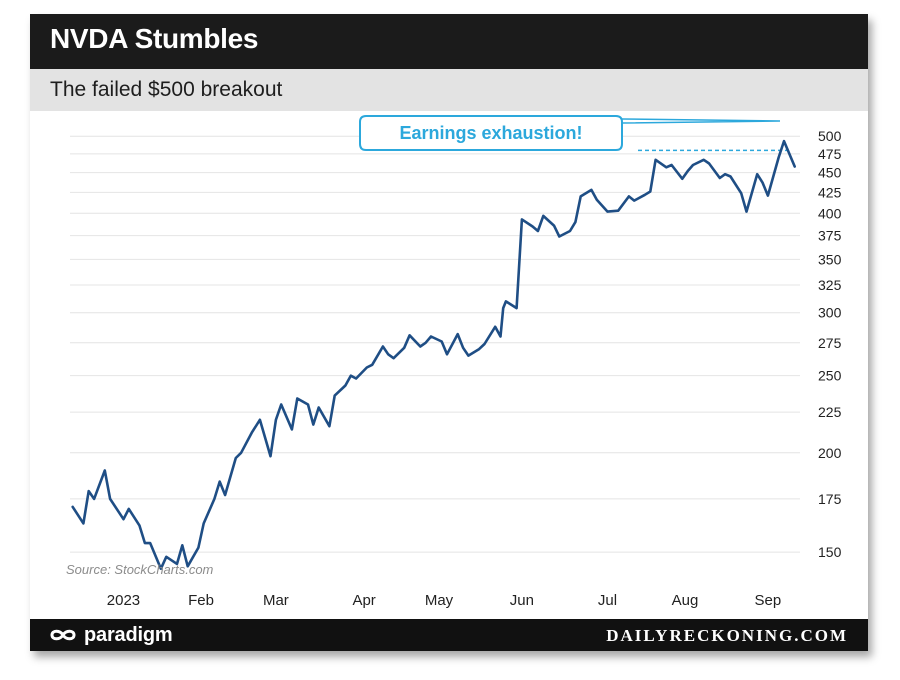 The height and width of the screenshot is (680, 900). I want to click on x-tick-label: May, so click(439, 600).